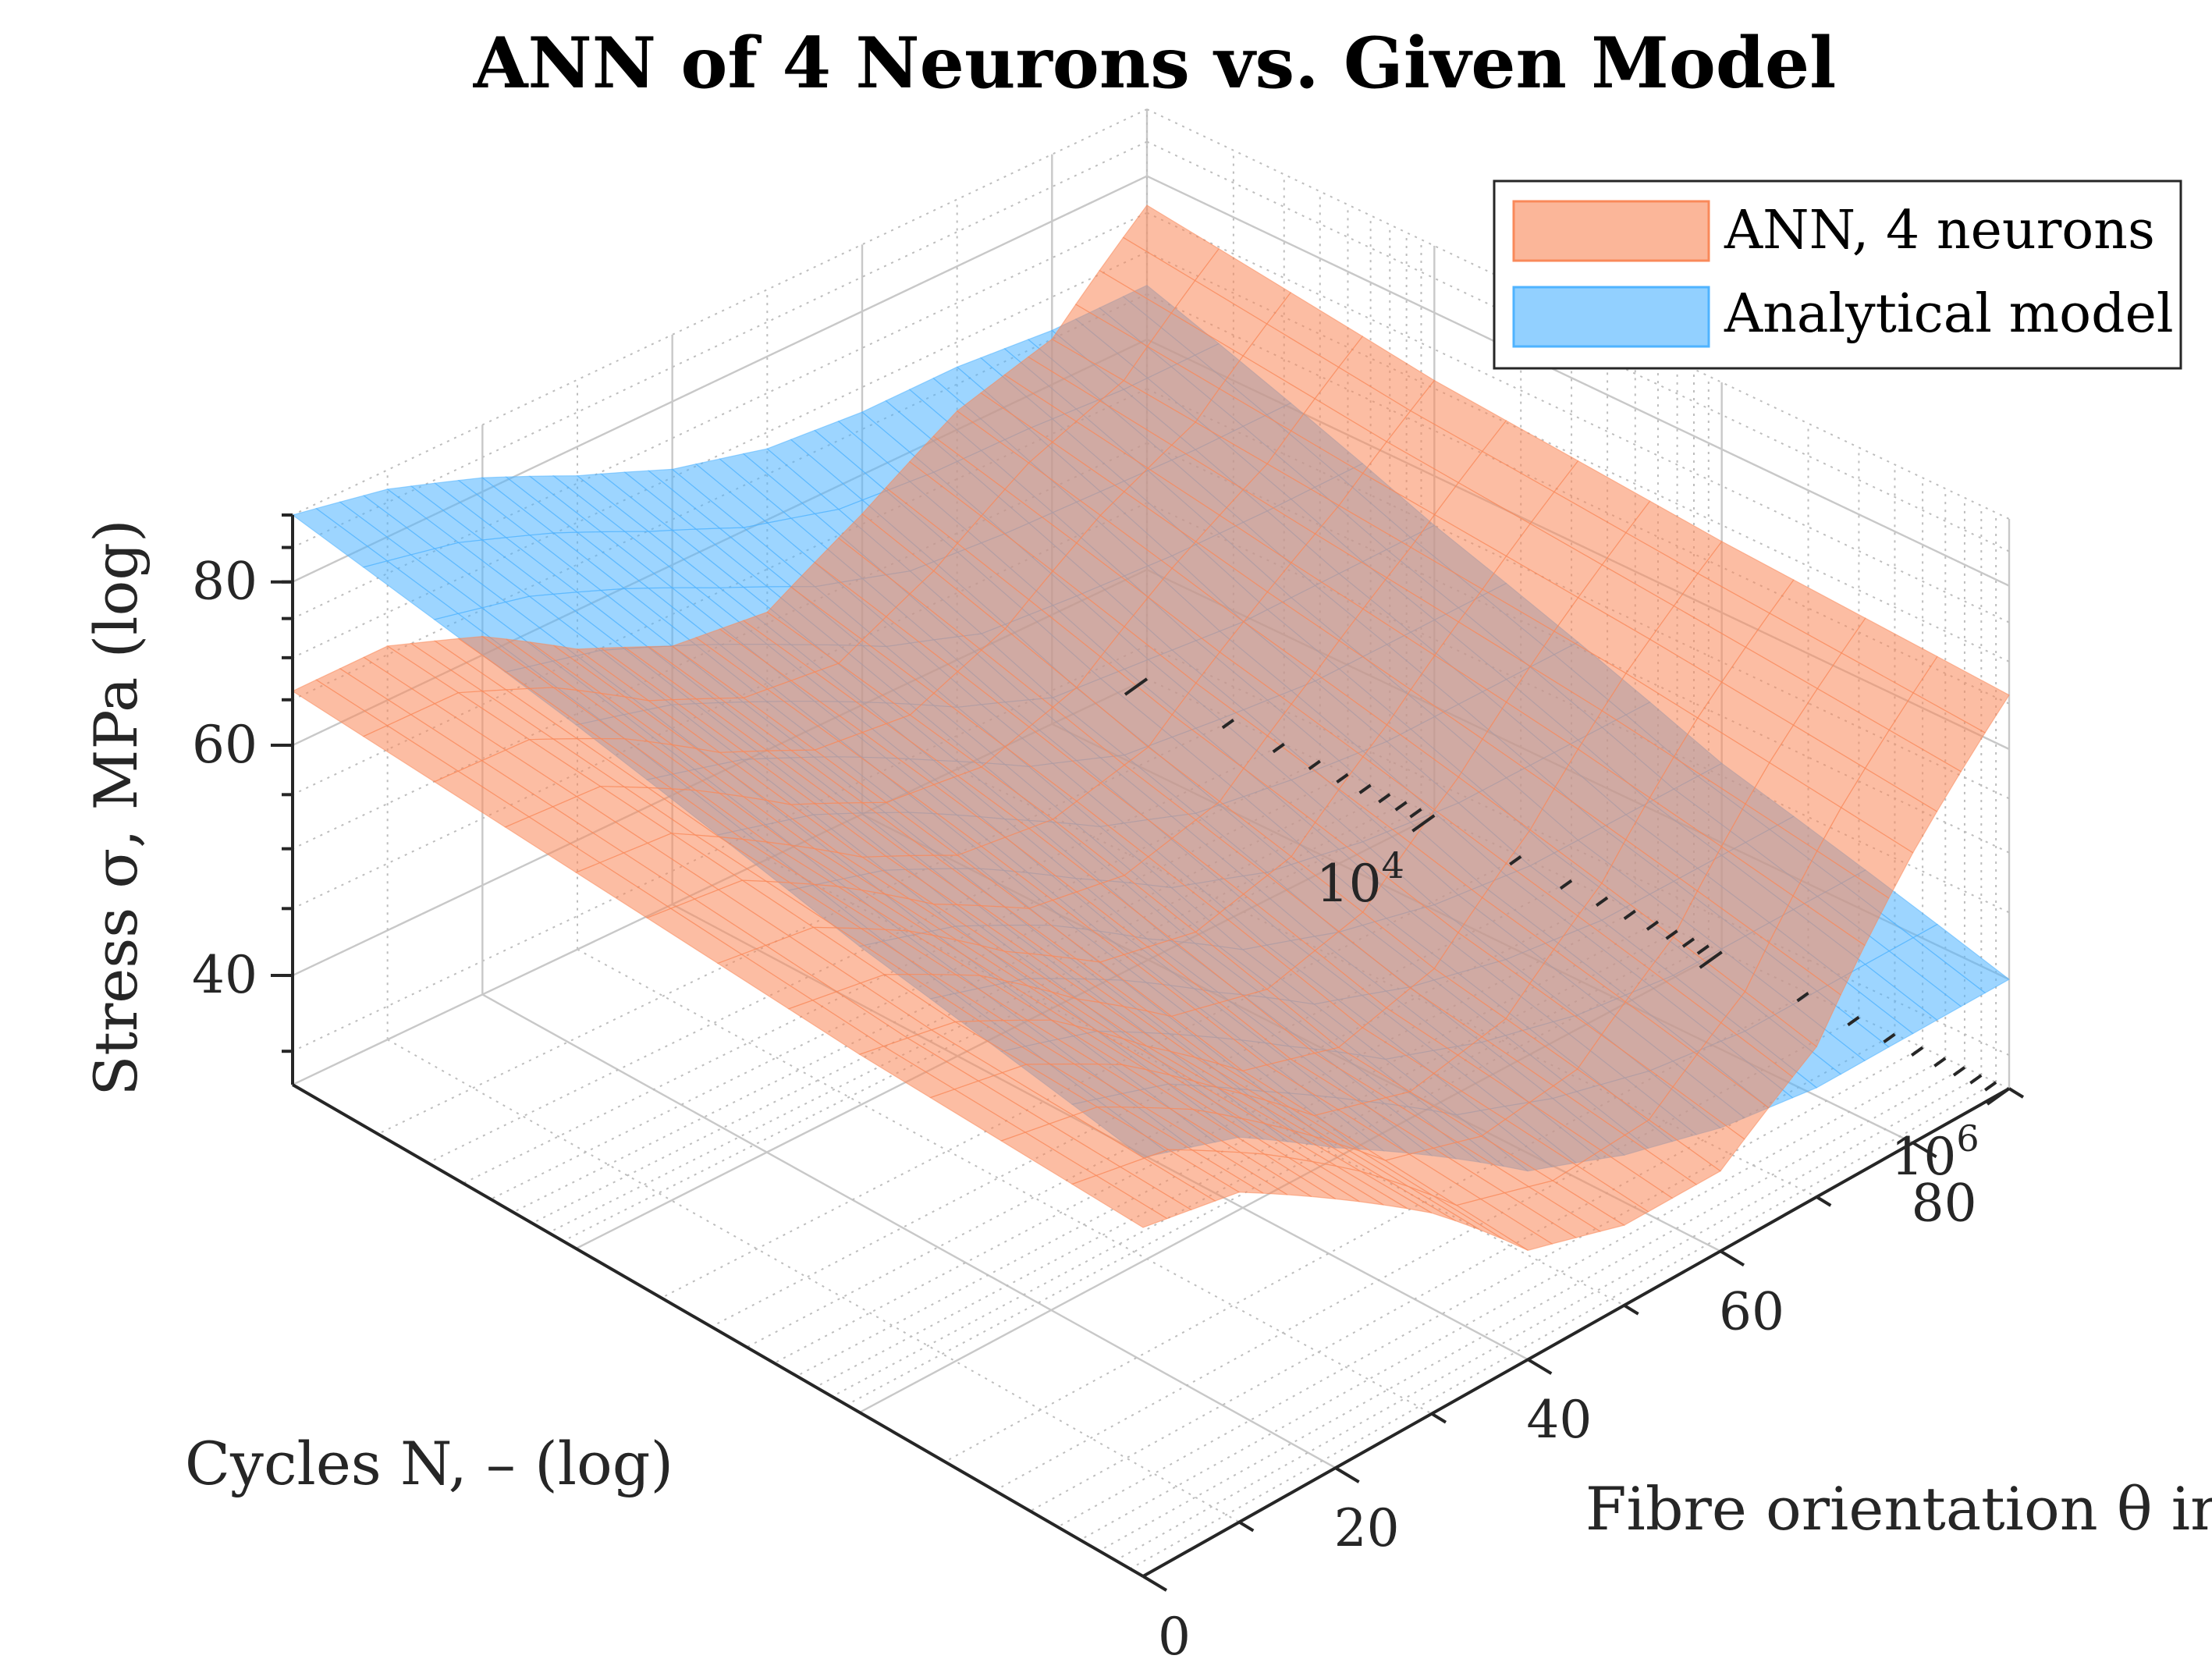  Describe the element at coordinates (224, 975) in the screenshot. I see `z-tick-label: 40` at that location.